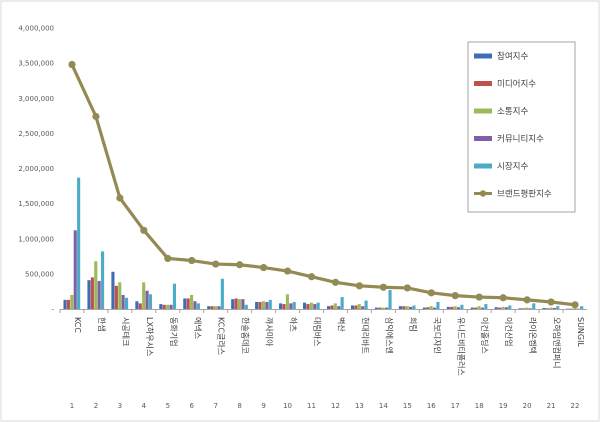  I want to click on category-label: 한솔홈데코, so click(246, 335).